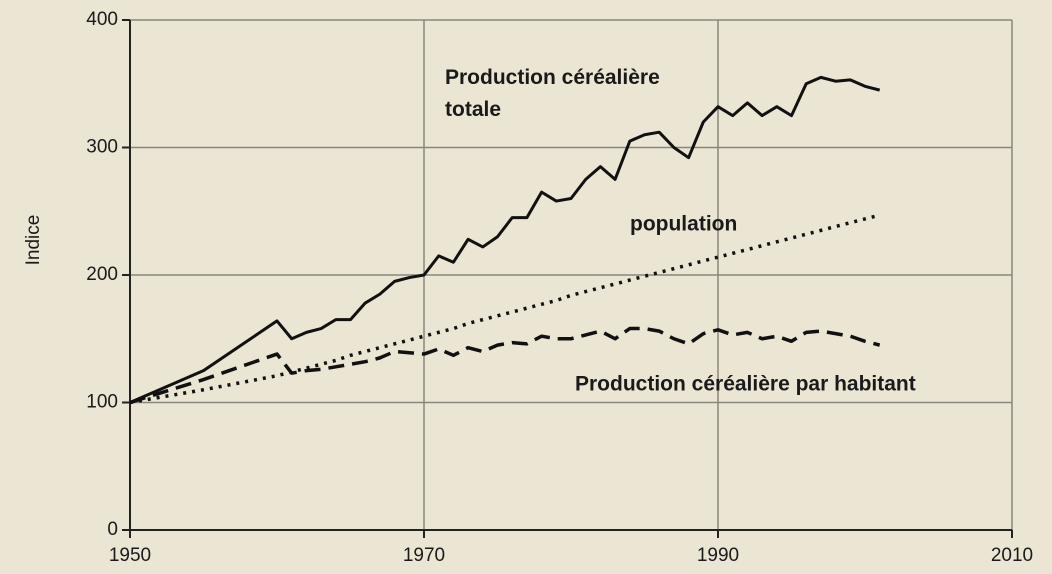 The width and height of the screenshot is (1052, 574). I want to click on y-axis-label: Indice, so click(33, 240).